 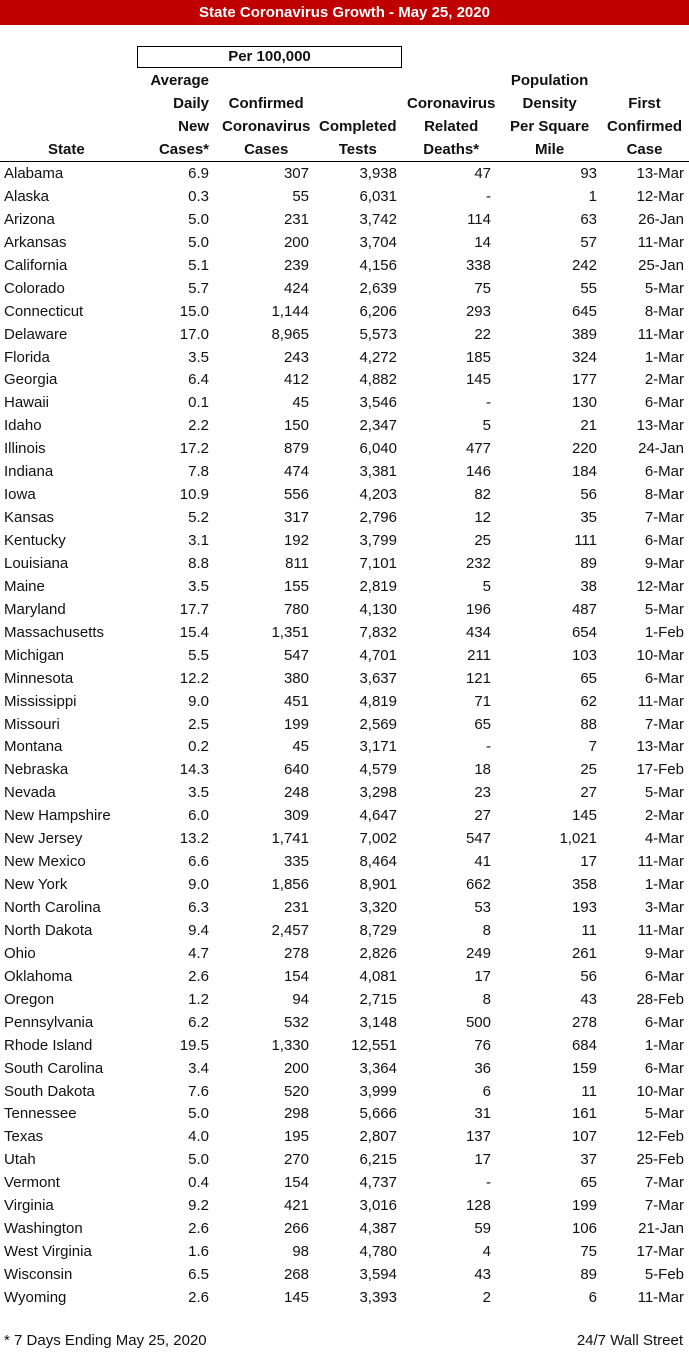 What do you see at coordinates (578, 839) in the screenshot?
I see `cell-density: 1,021` at bounding box center [578, 839].